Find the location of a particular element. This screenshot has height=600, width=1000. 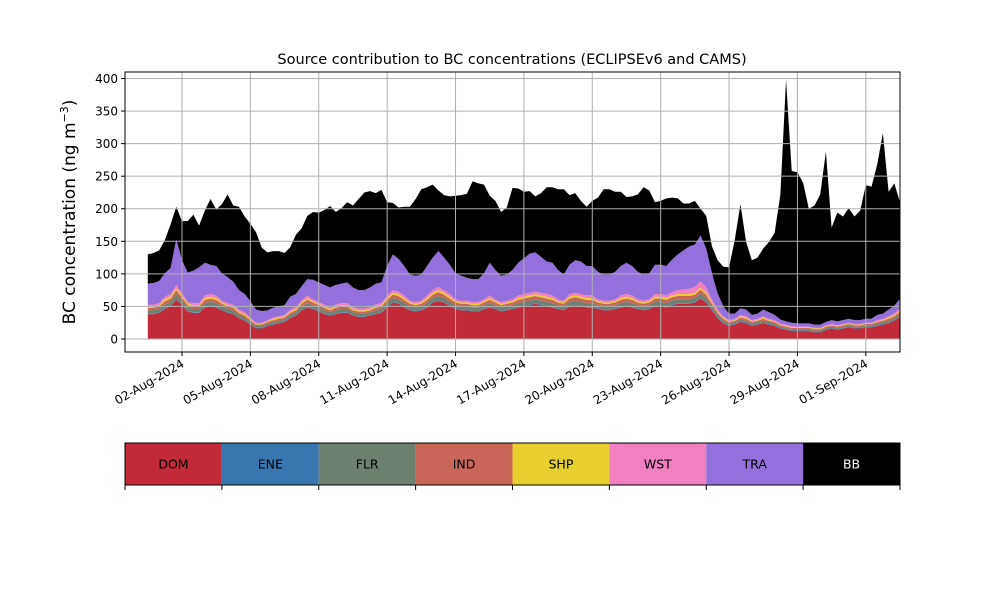

y-axis-label: BC concentration (ng m−3) is located at coordinates (69, 212).